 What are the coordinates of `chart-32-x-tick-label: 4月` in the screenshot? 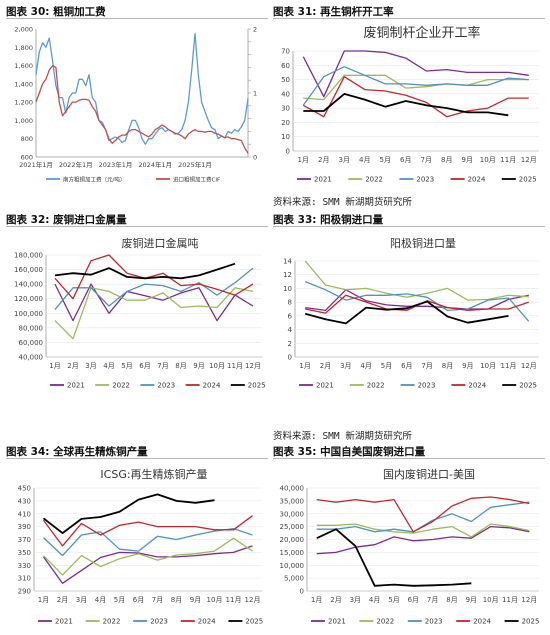 It's located at (108, 366).